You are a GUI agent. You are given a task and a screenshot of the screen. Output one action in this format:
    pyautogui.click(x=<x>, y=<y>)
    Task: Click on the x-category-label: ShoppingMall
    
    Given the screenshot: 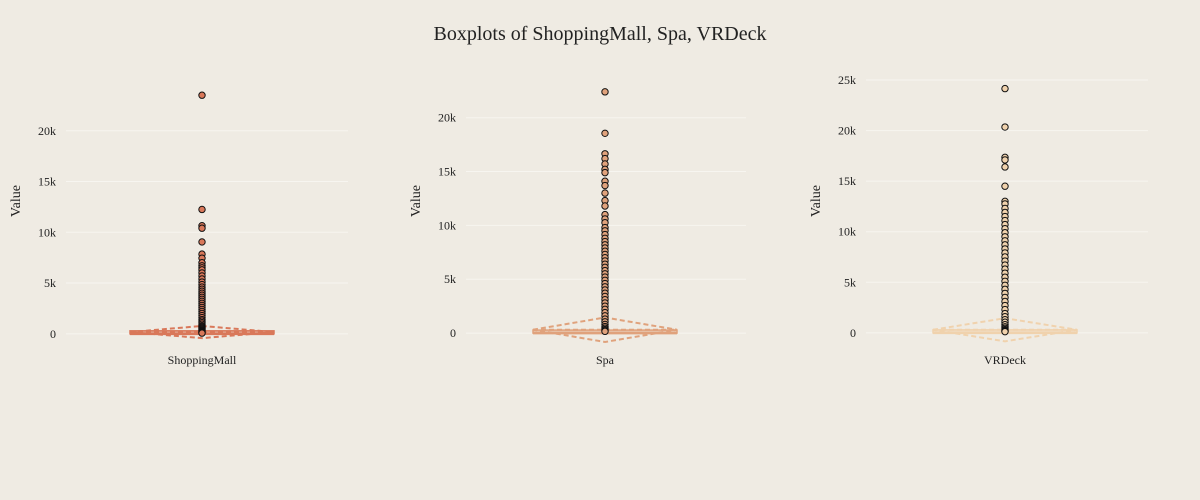 What is the action you would take?
    pyautogui.click(x=202, y=360)
    